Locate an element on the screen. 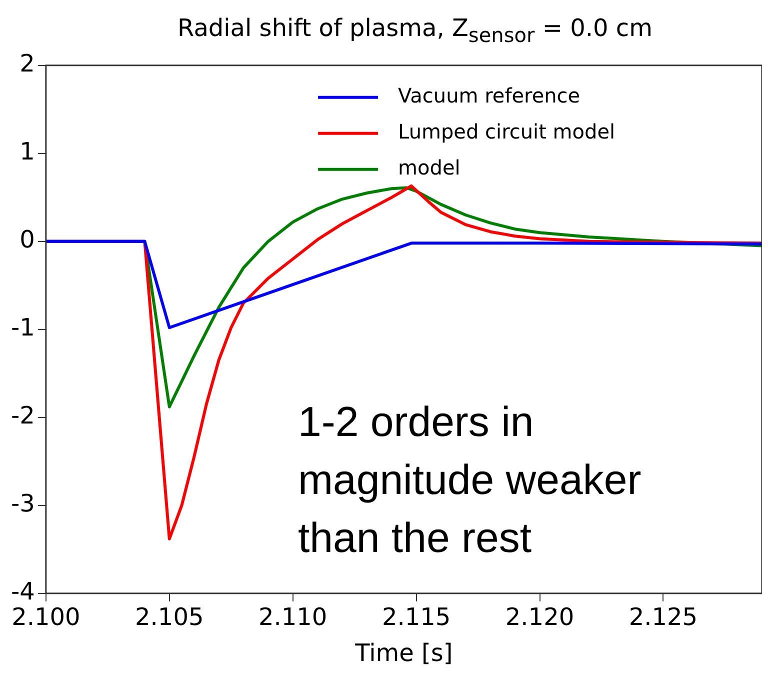 This screenshot has width=770, height=683. x-tick-label: 2.125 is located at coordinates (663, 617).